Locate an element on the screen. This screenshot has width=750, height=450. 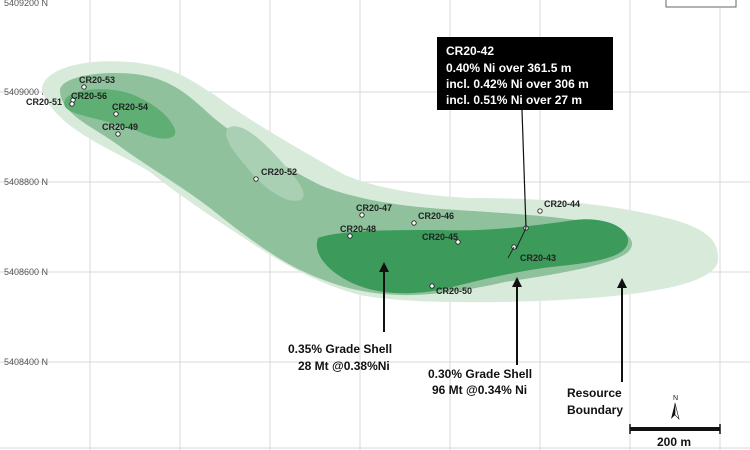
drill-hole-label: CR20-46 is located at coordinates (436, 216).